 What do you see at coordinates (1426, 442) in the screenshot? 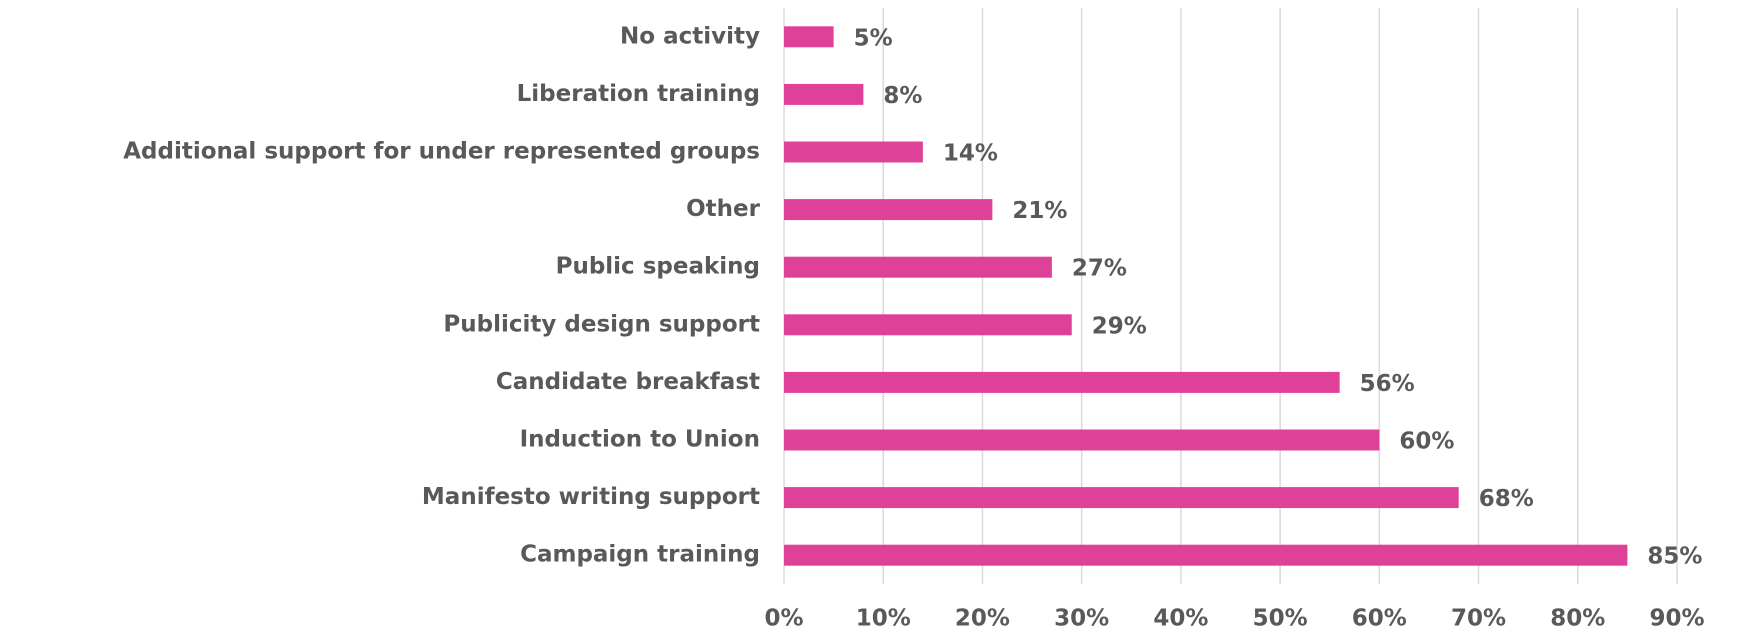
I see `data-label: 60%` at bounding box center [1426, 442].